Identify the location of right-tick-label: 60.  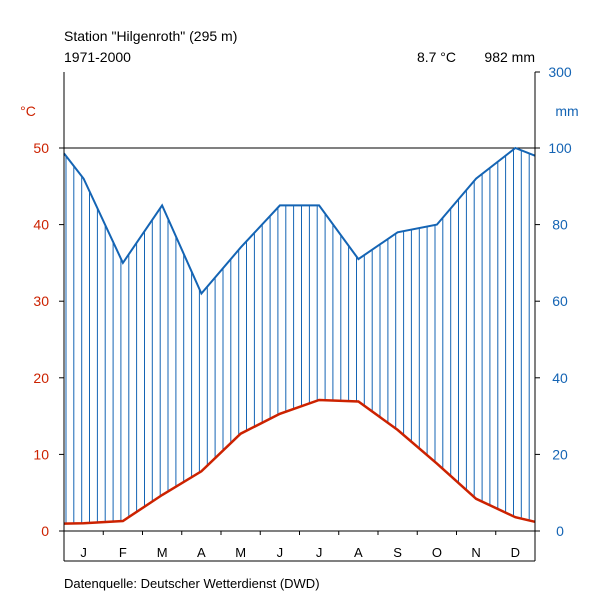
(560, 301).